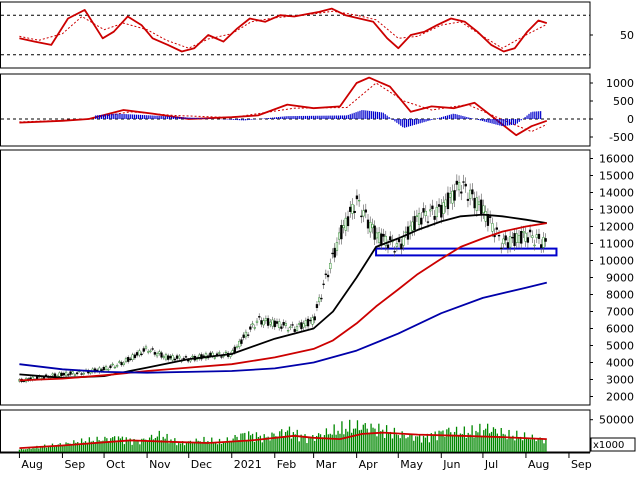  I want to click on x-tick-label: Sep, so click(581, 464).